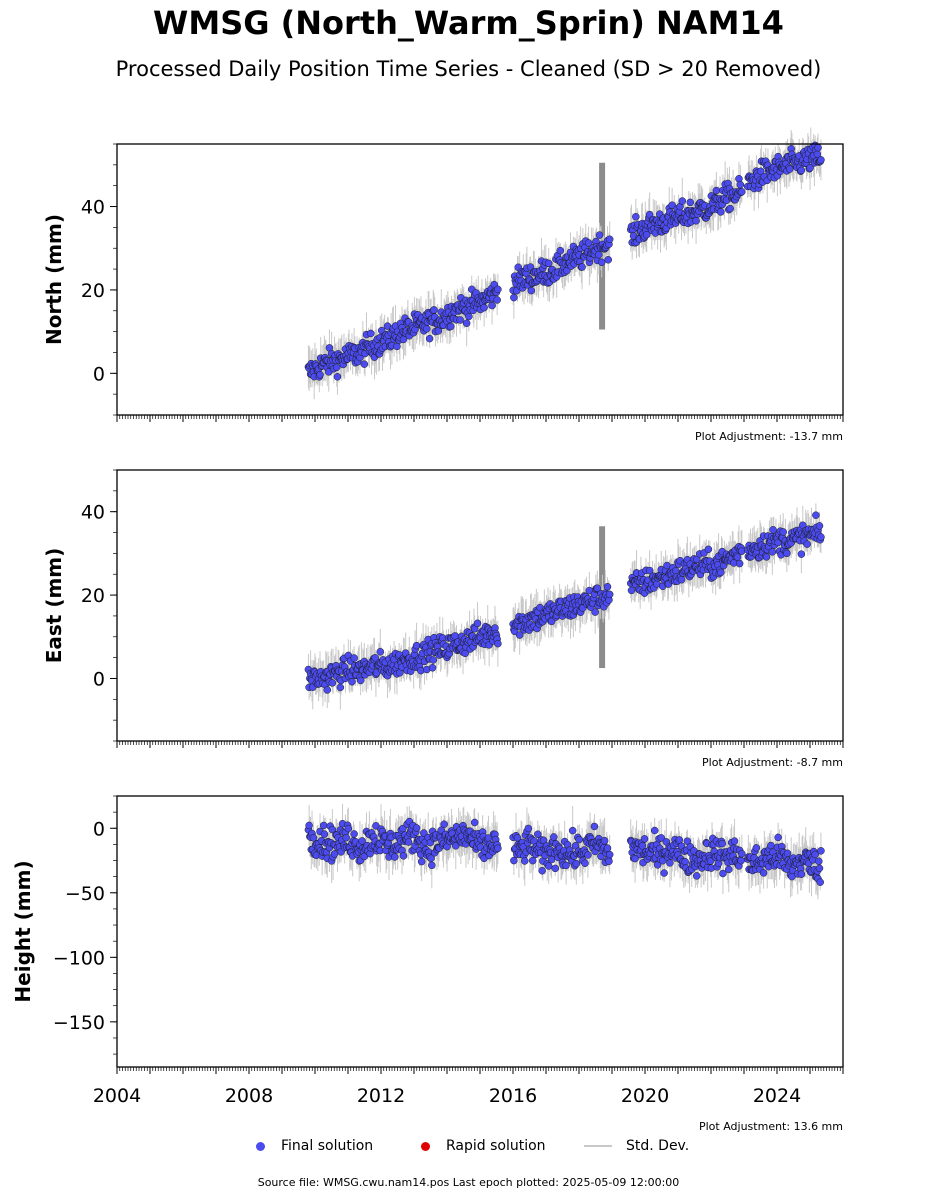  Describe the element at coordinates (54, 279) in the screenshot. I see `y-axis-label: North (mm)` at that location.